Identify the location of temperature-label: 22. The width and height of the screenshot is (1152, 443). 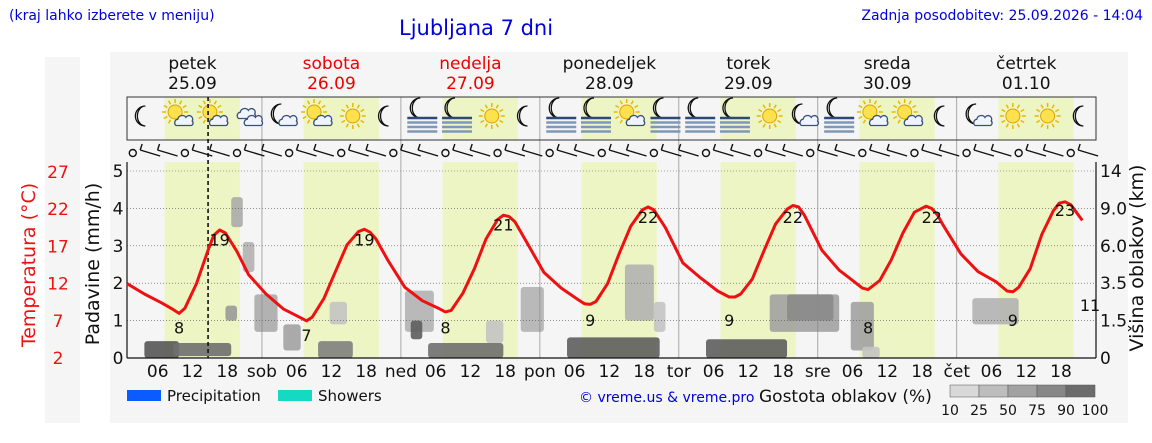
(793, 217).